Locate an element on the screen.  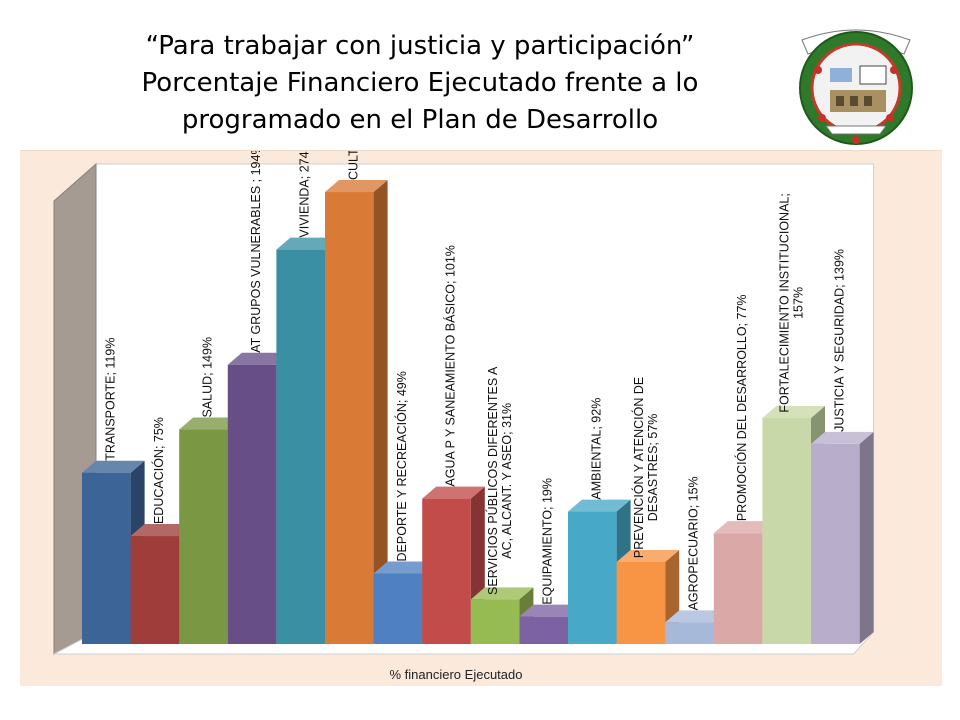
bar-data-label: EQUIPAMIENTO; 19% is located at coordinates (548, 541).